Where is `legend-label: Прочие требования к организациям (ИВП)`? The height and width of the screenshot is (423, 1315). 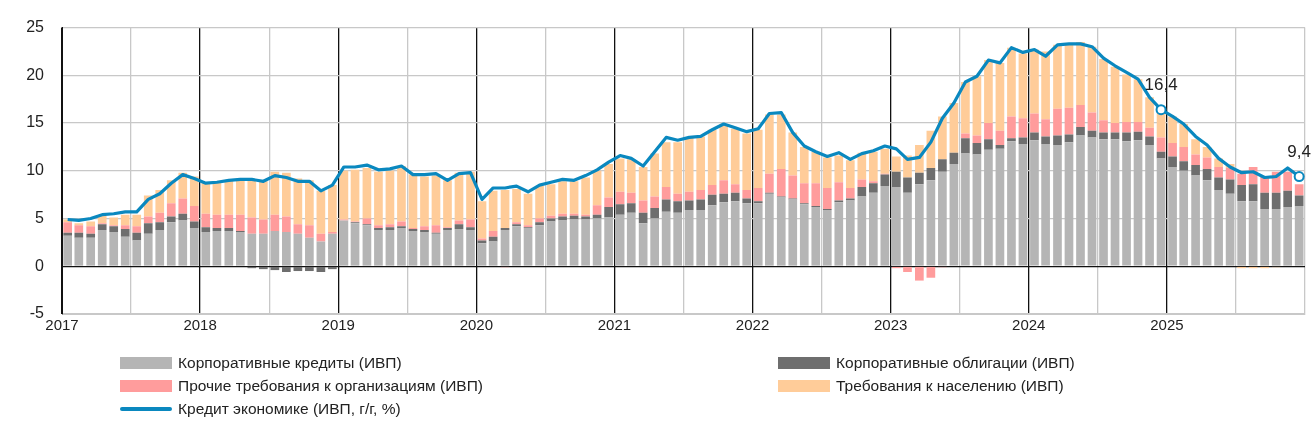 legend-label: Прочие требования к организациям (ИВП) is located at coordinates (331, 385).